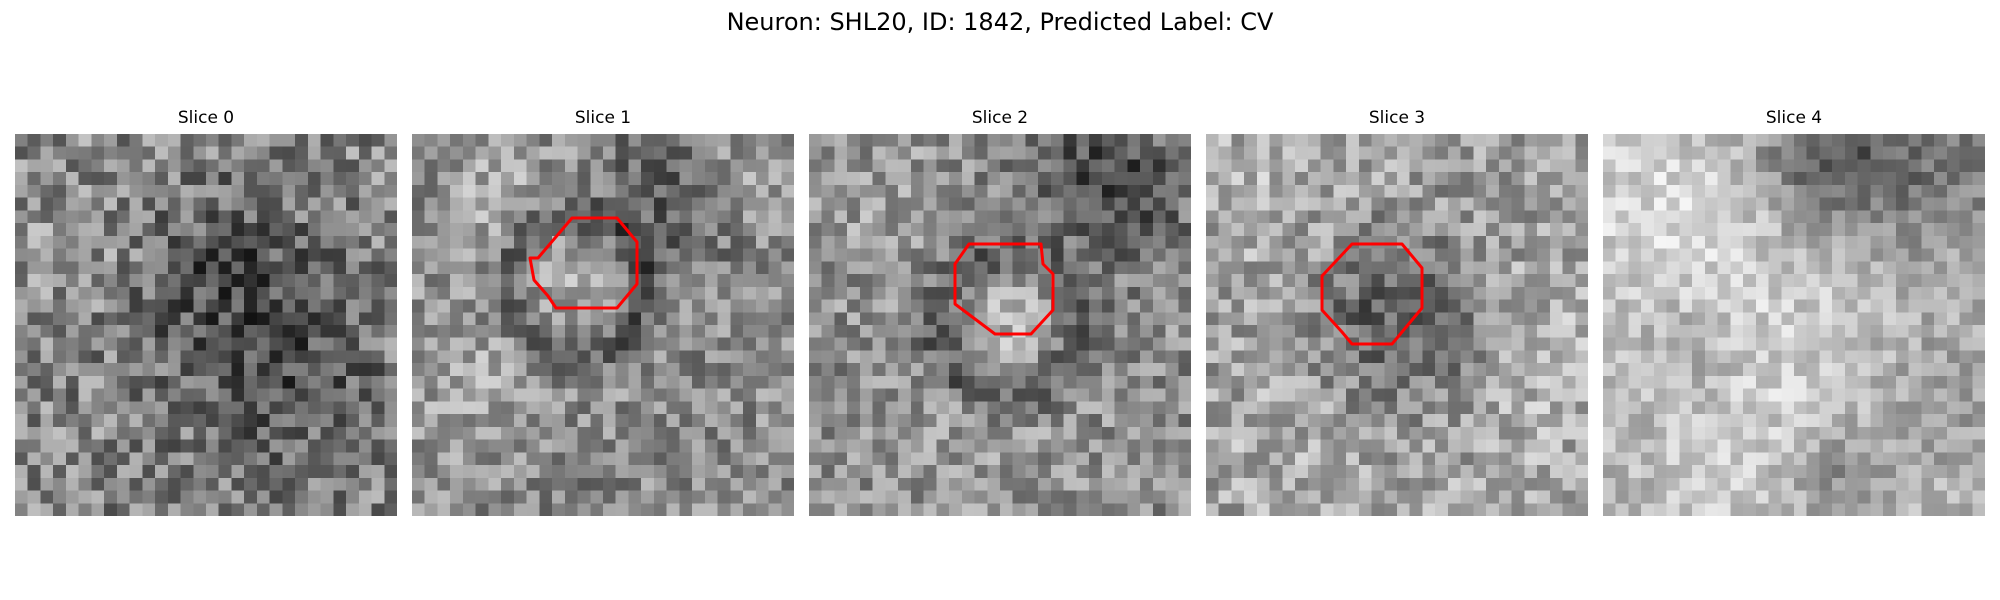 The width and height of the screenshot is (2000, 600). I want to click on slice-4-image, so click(1794, 325).